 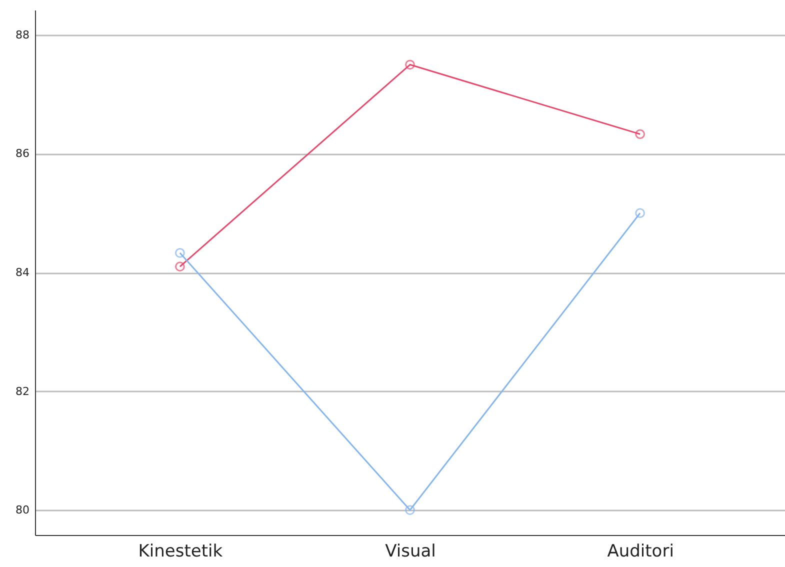 What do you see at coordinates (180, 552) in the screenshot?
I see `x-tick-label: Kinestetik` at bounding box center [180, 552].